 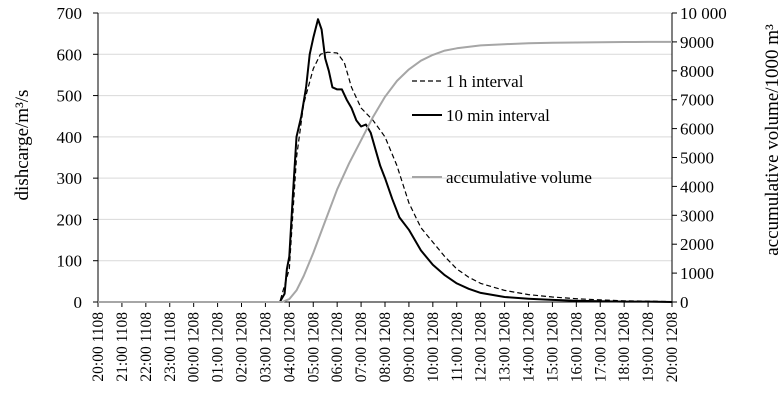 I want to click on x-tick-label: 12:00 1208, so click(x=481, y=347).